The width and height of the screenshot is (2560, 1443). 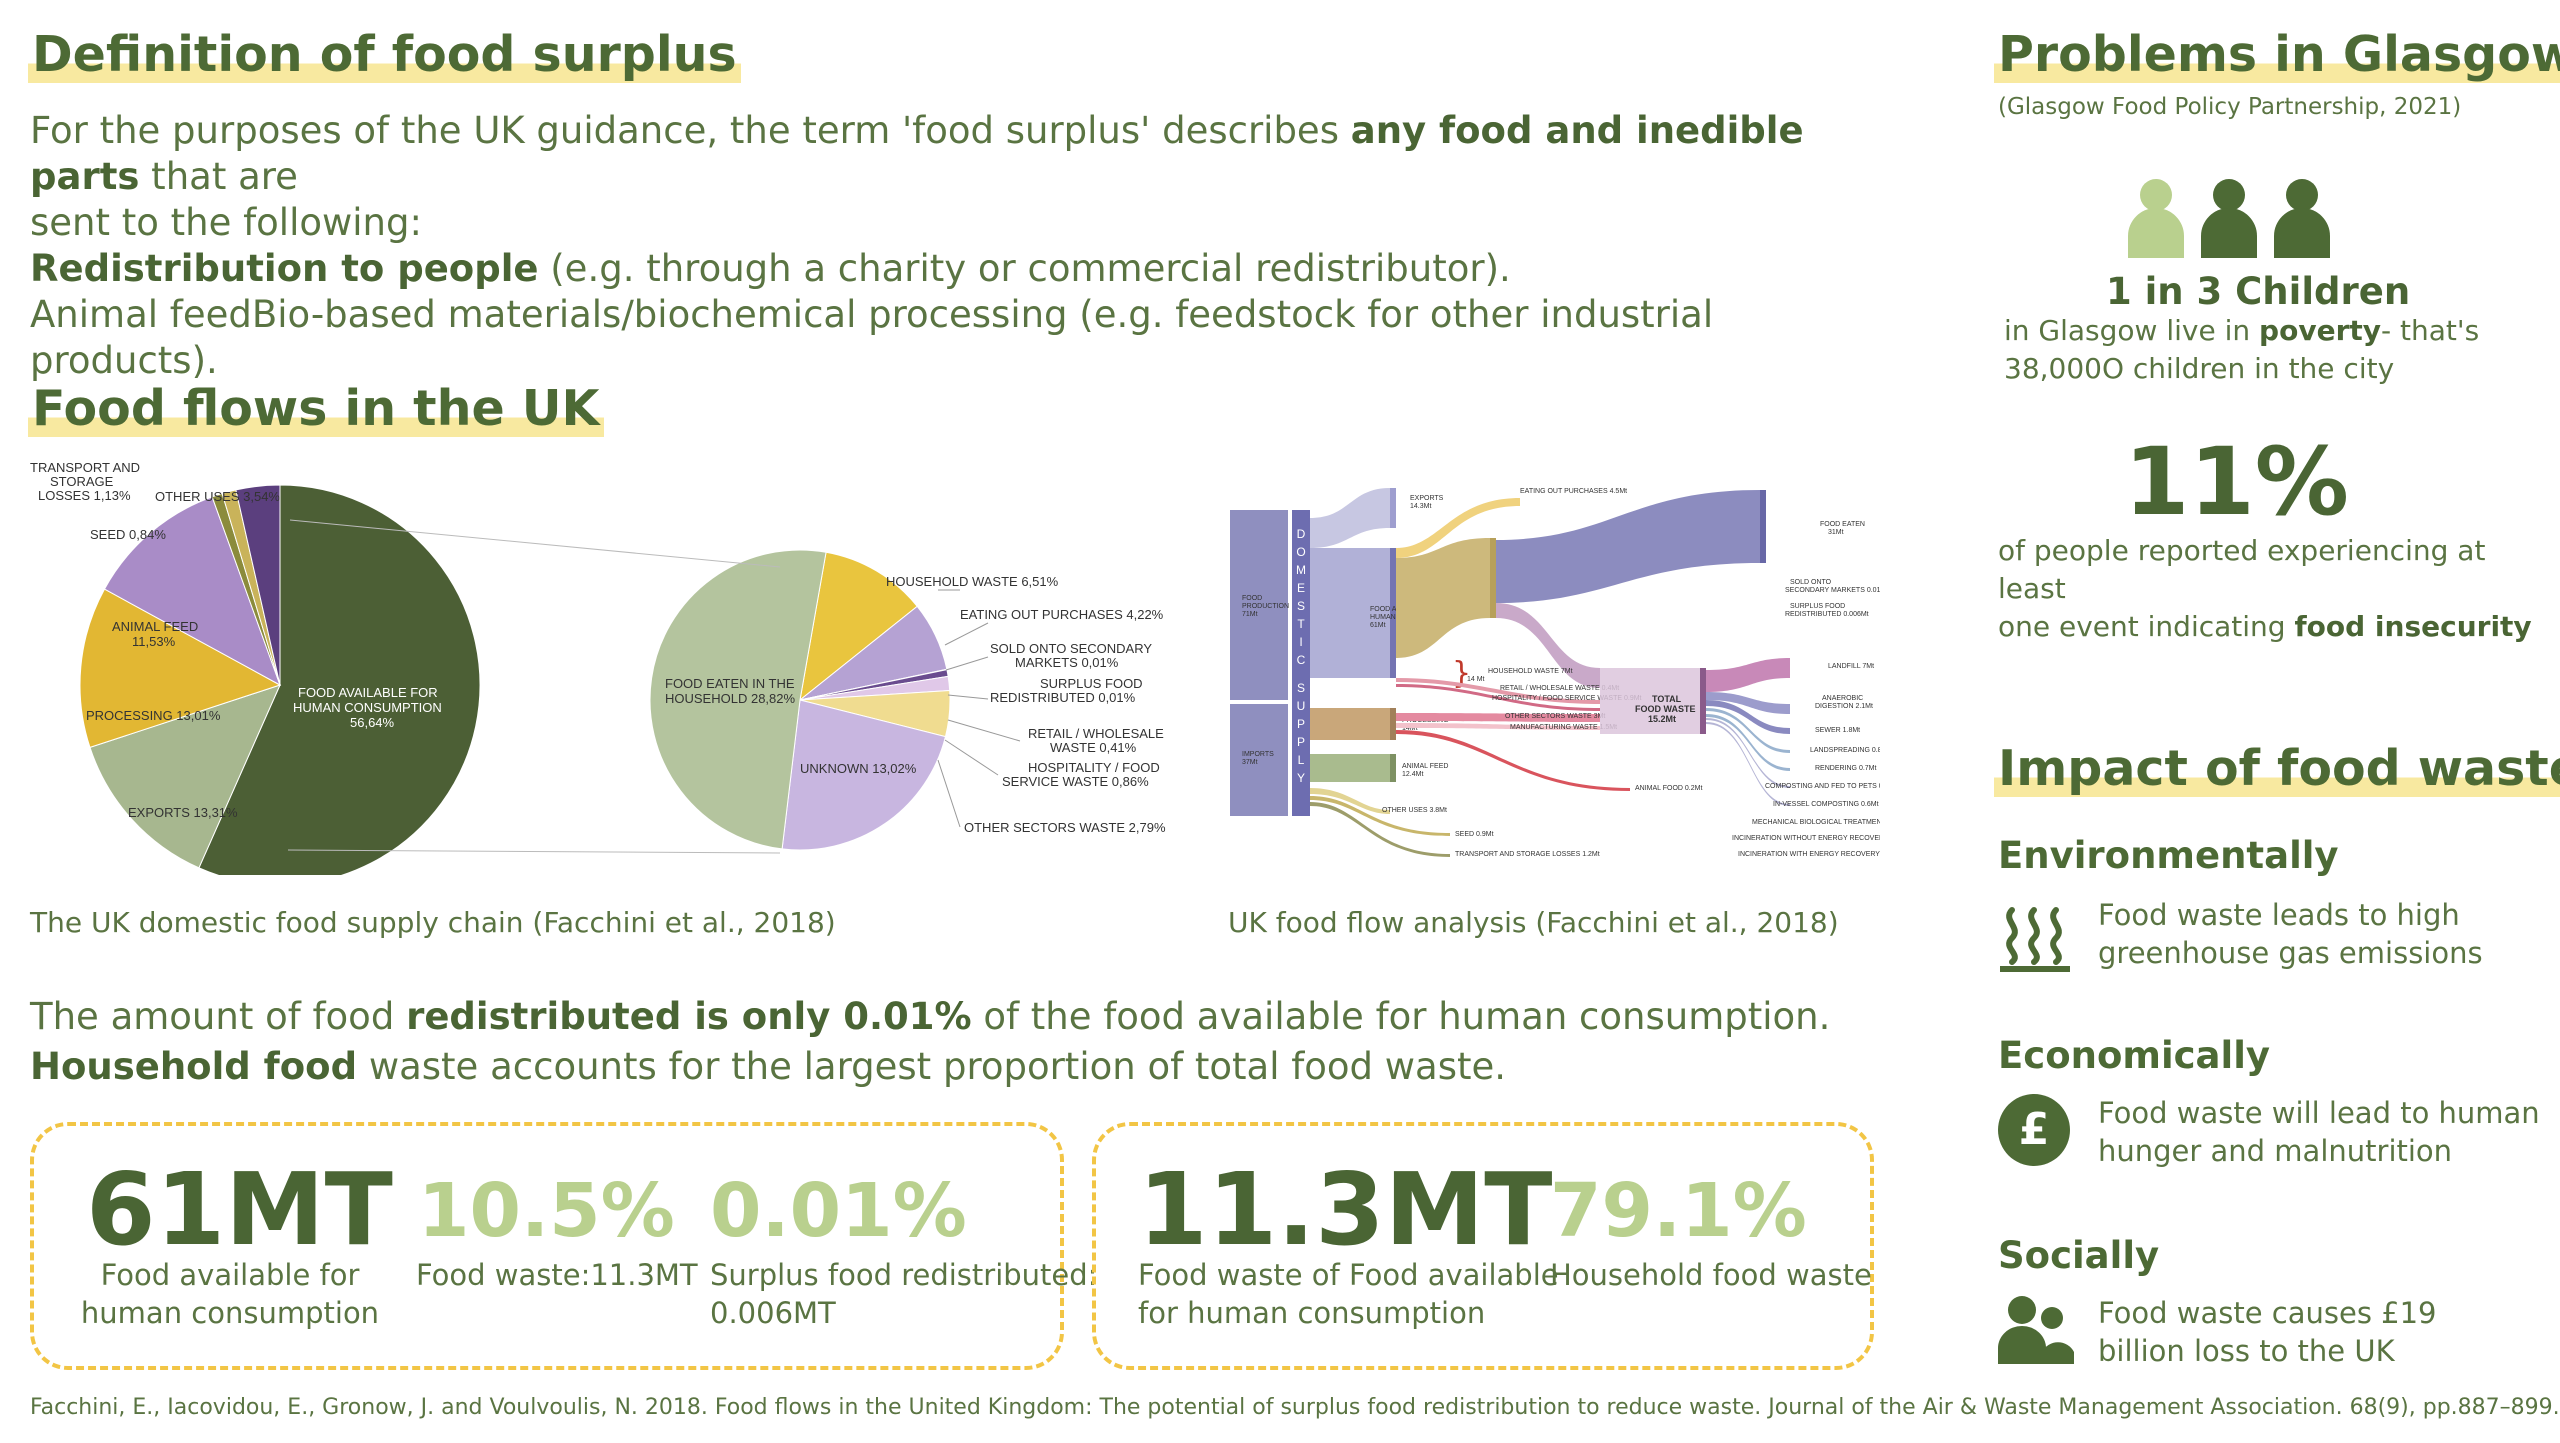 I want to click on sankey-label-seed: SEED 0.9Mt, so click(x=1474, y=834).